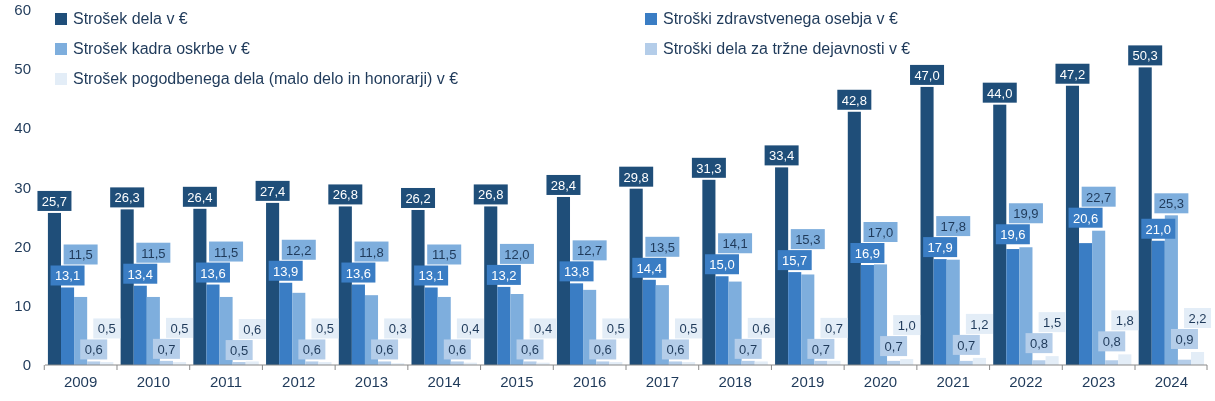 The height and width of the screenshot is (401, 1215). What do you see at coordinates (397, 329) in the screenshot?
I see `data-label: 0,3` at bounding box center [397, 329].